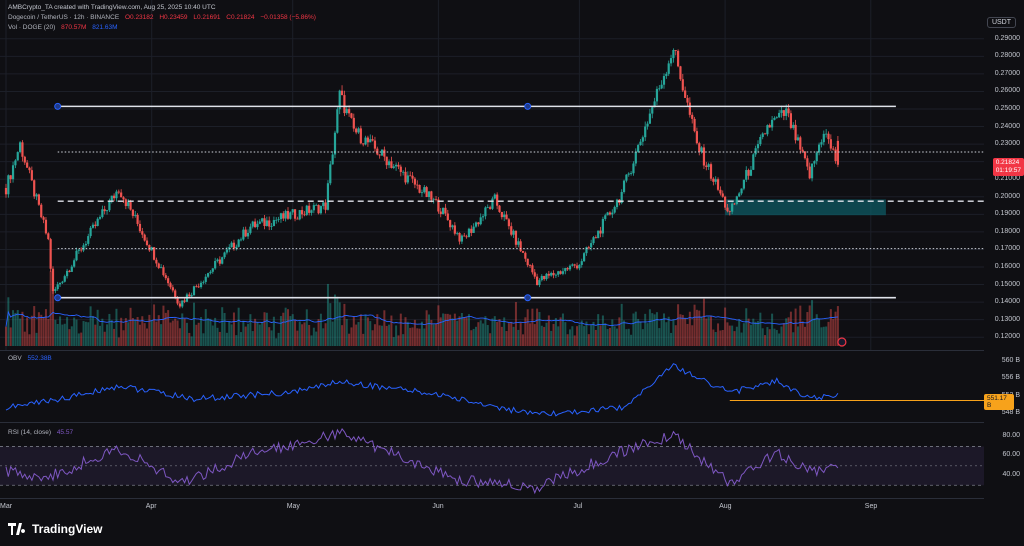 Image resolution: width=1024 pixels, height=546 pixels. Describe the element at coordinates (1007, 319) in the screenshot. I see `price-tick-label: 0.13000` at that location.